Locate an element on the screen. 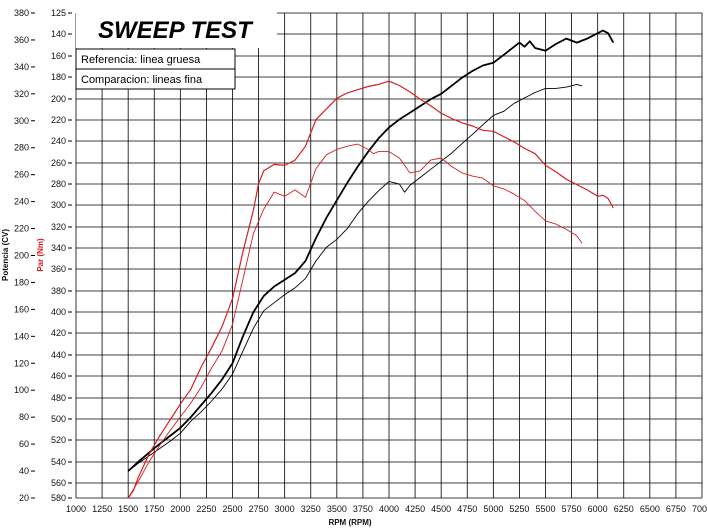  y-left-tick-label: 360 is located at coordinates (21, 40).